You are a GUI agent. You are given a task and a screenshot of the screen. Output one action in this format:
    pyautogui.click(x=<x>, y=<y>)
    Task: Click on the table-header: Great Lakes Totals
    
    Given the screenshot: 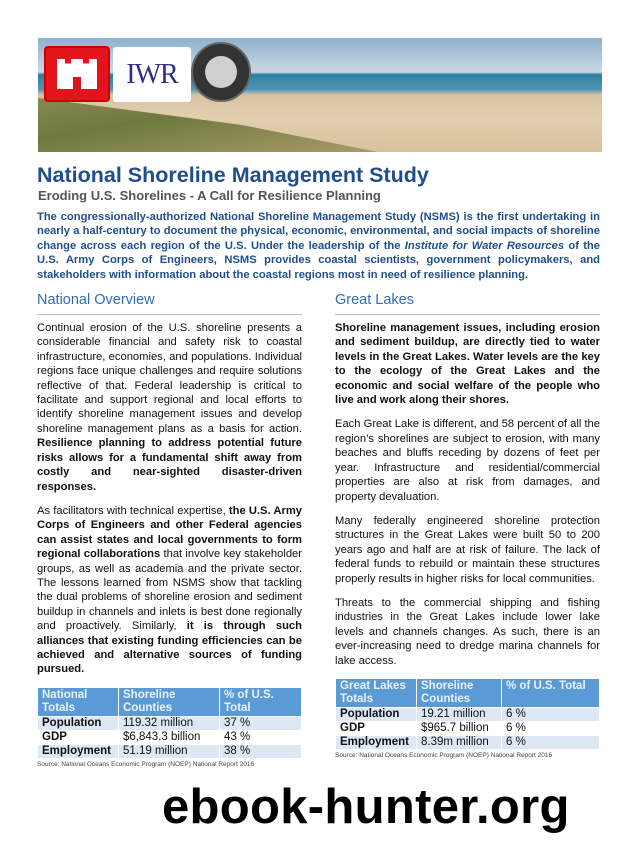 What is the action you would take?
    pyautogui.click(x=376, y=692)
    